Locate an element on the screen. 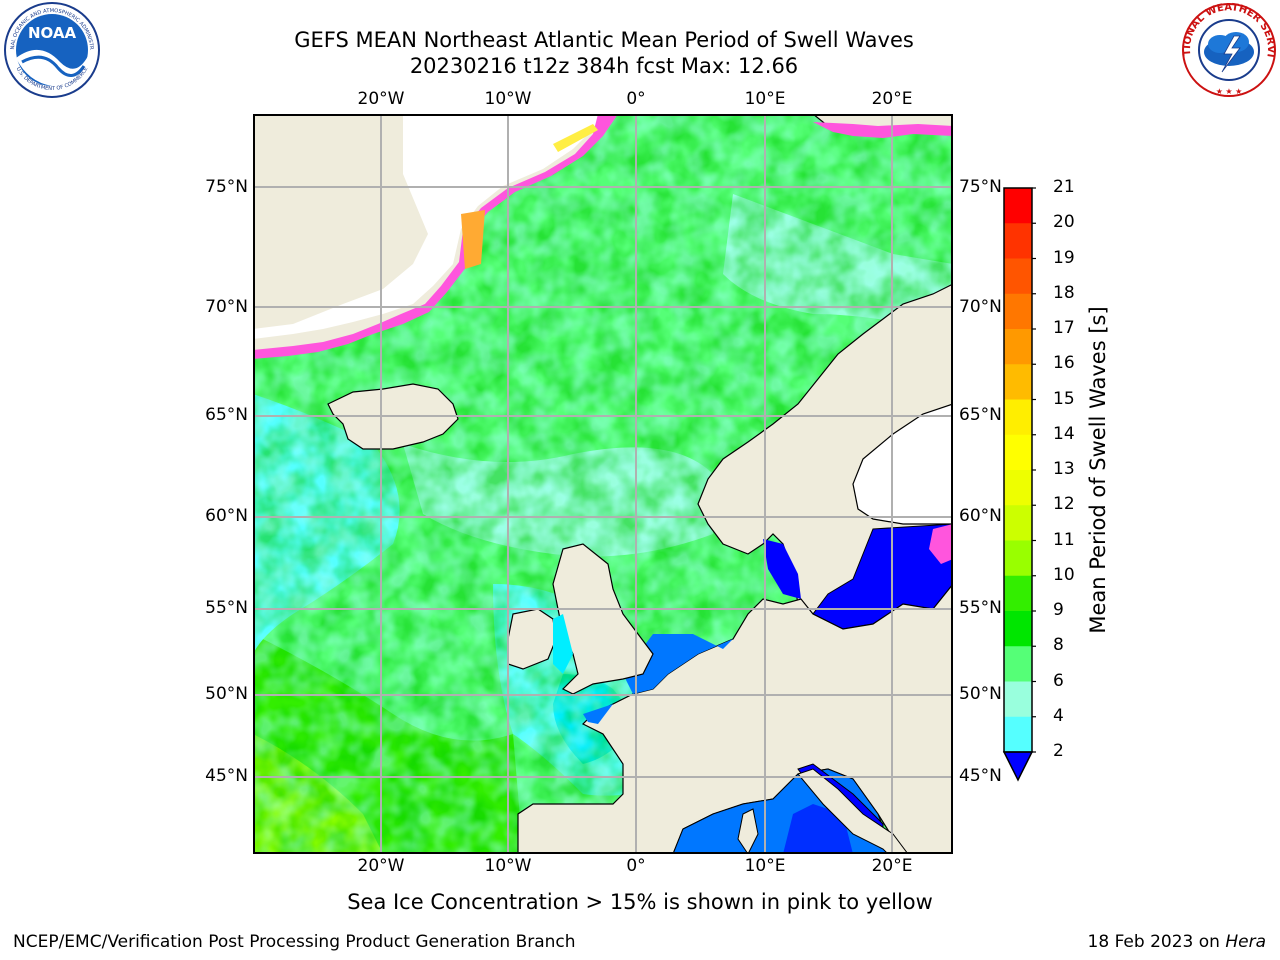 This screenshot has height=960, width=1280. lat-tick-right-75n: 75°N is located at coordinates (980, 187).